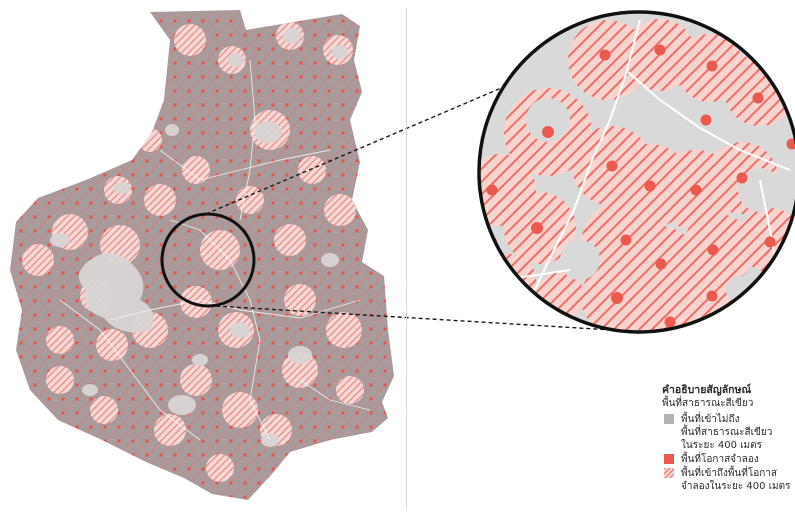 This screenshot has width=795, height=515. What do you see at coordinates (708, 403) in the screenshot?
I see `legend-subtitle: พื้นที่สาธารณะสีเขียว` at bounding box center [708, 403].